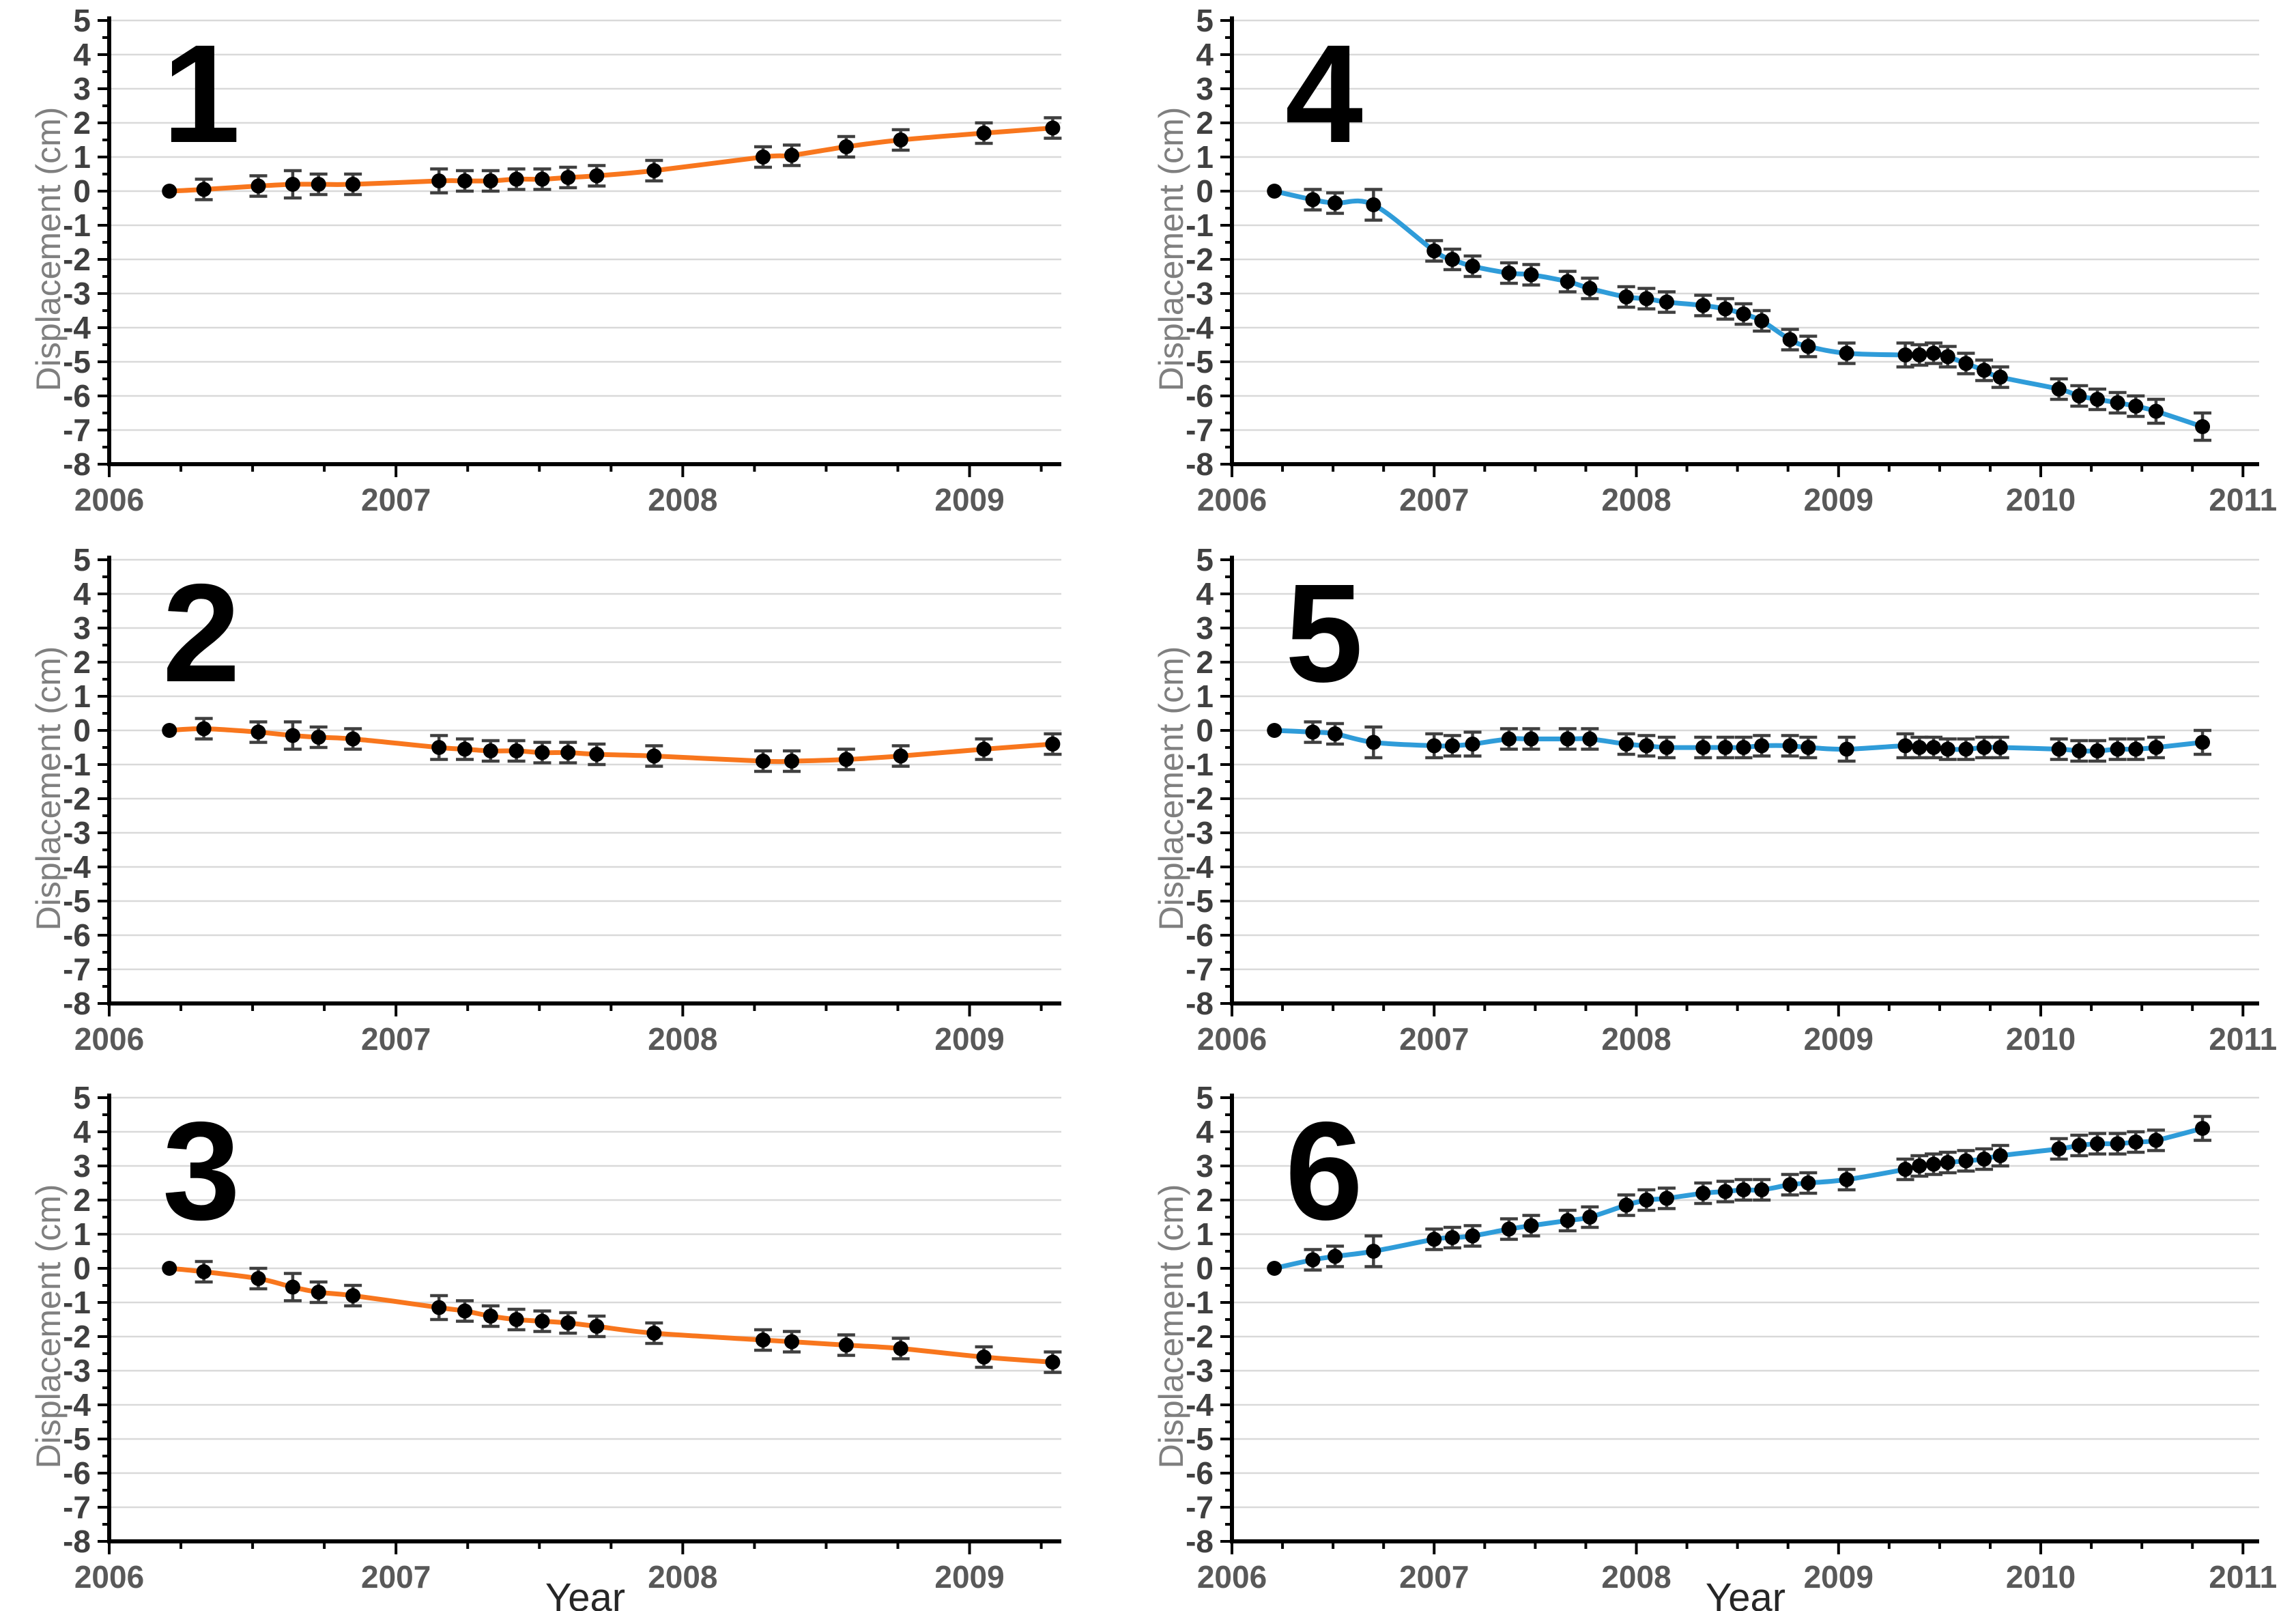 The width and height of the screenshot is (2296, 1611). I want to click on x-ticks: 2006 2007 2008 2009 2010 2011, so click(1737, 490).